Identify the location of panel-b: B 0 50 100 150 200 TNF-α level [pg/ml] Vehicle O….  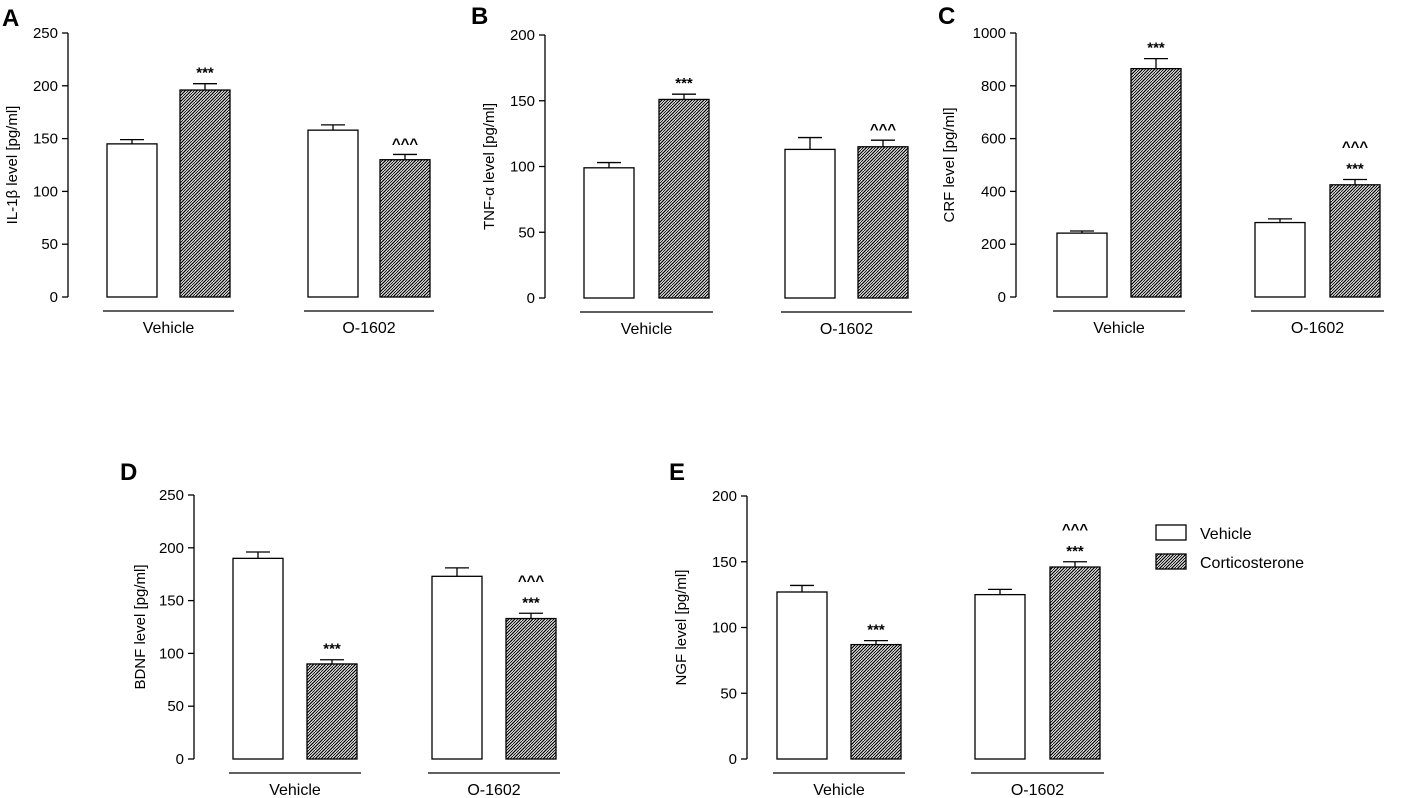
(691, 170).